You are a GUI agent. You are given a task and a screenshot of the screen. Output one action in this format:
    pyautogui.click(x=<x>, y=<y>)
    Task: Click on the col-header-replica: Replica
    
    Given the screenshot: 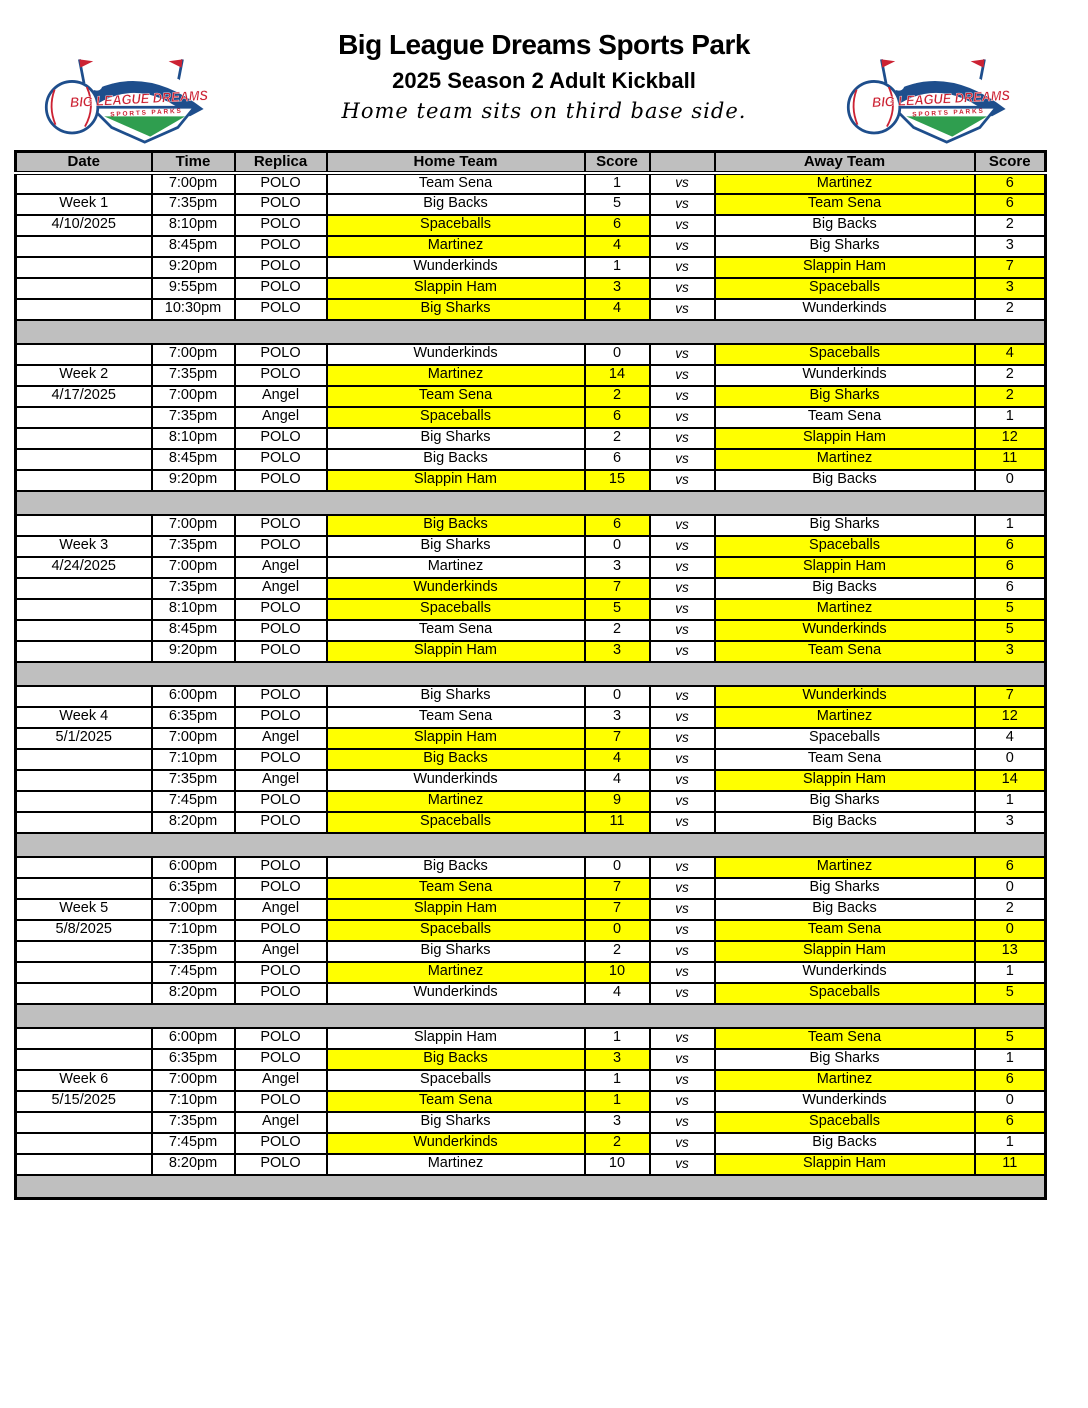 What is the action you would take?
    pyautogui.click(x=280, y=162)
    